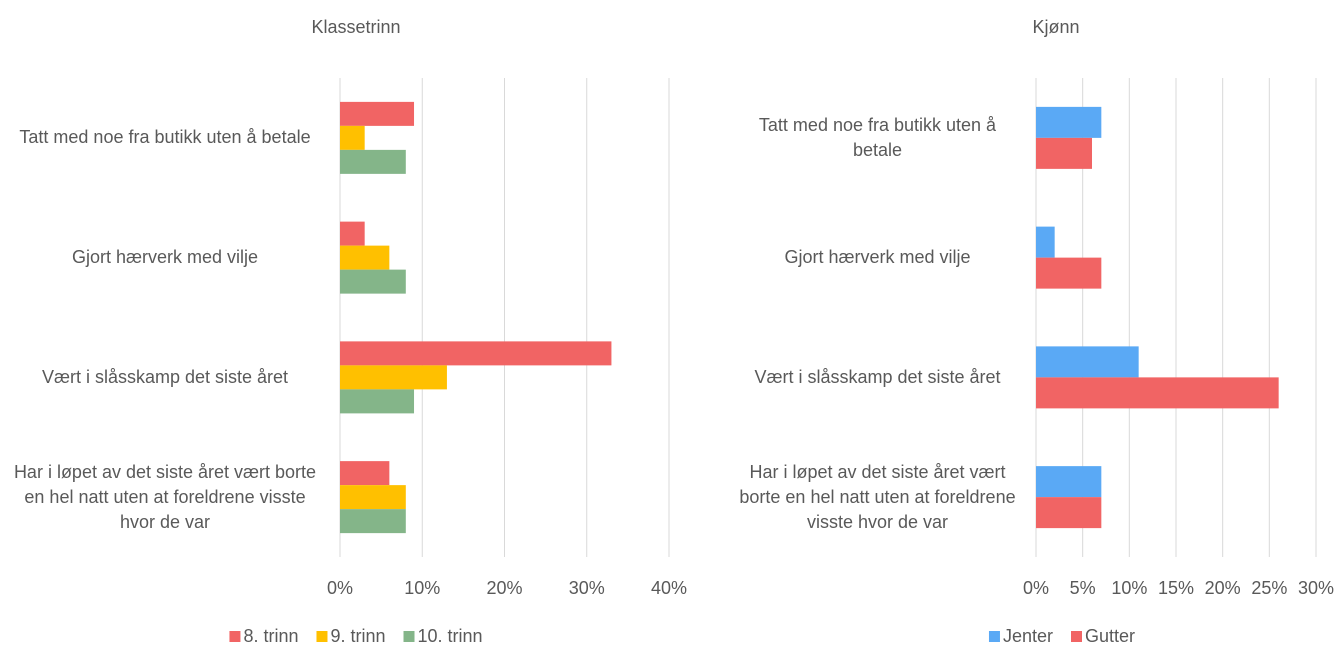  Describe the element at coordinates (1176, 588) in the screenshot. I see `x-tick-label: 15%` at that location.